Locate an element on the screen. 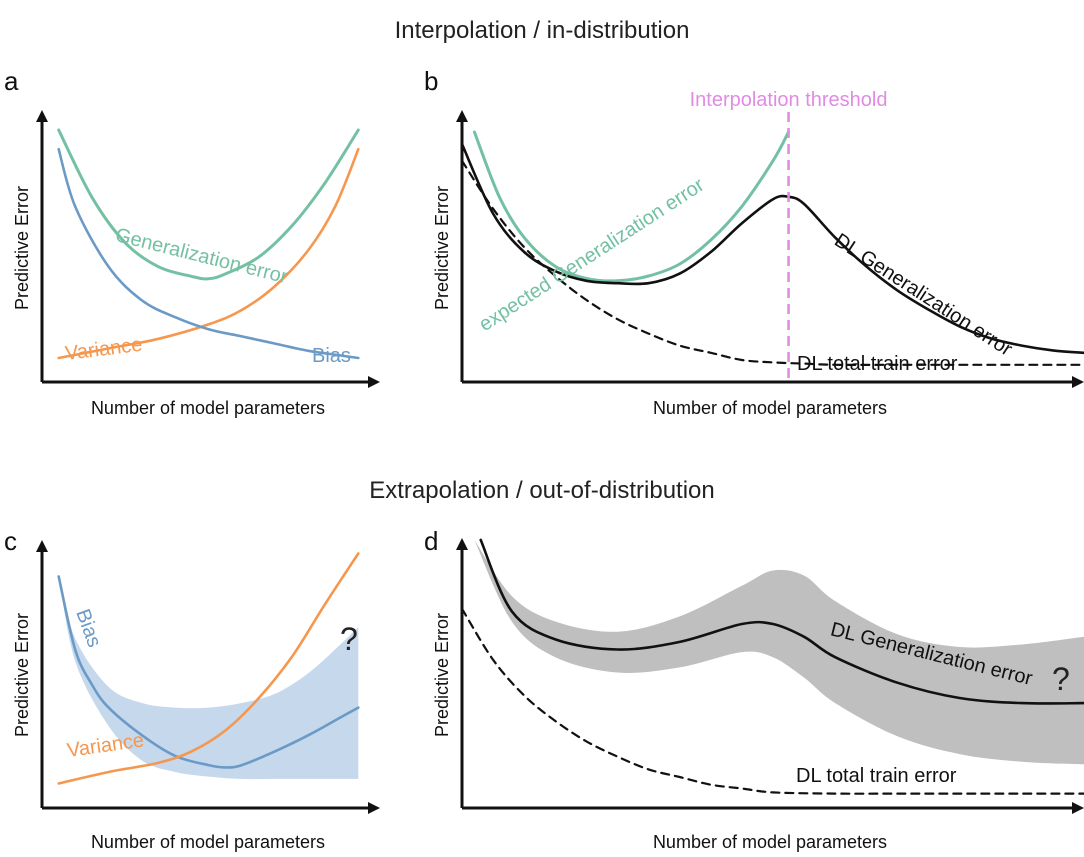 The height and width of the screenshot is (857, 1084). annotation-d: ? is located at coordinates (1061, 679).